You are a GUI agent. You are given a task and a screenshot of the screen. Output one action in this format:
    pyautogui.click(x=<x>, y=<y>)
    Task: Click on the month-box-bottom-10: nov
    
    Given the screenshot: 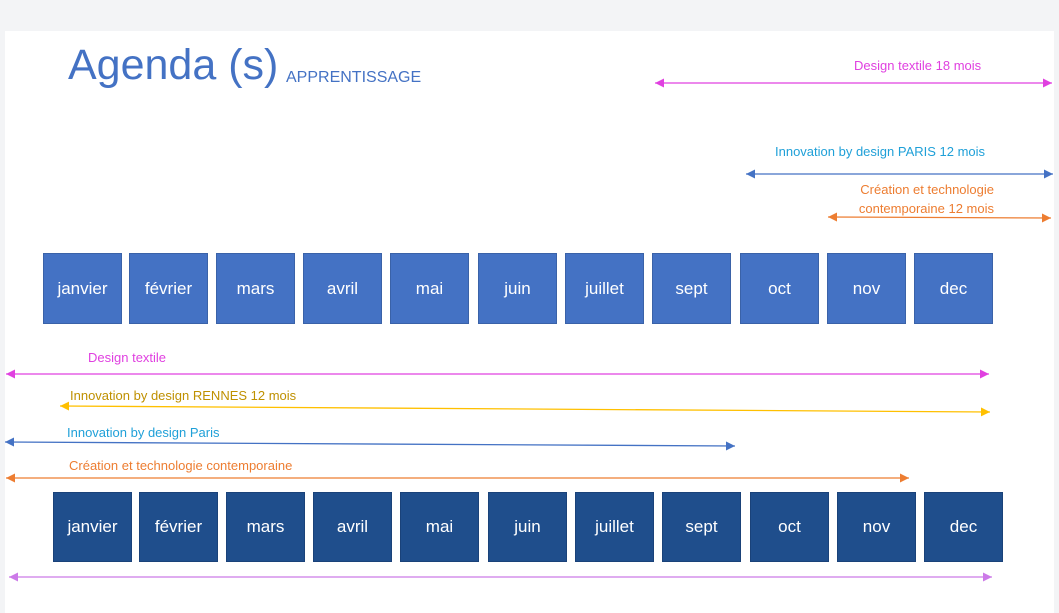 What is the action you would take?
    pyautogui.click(x=876, y=527)
    